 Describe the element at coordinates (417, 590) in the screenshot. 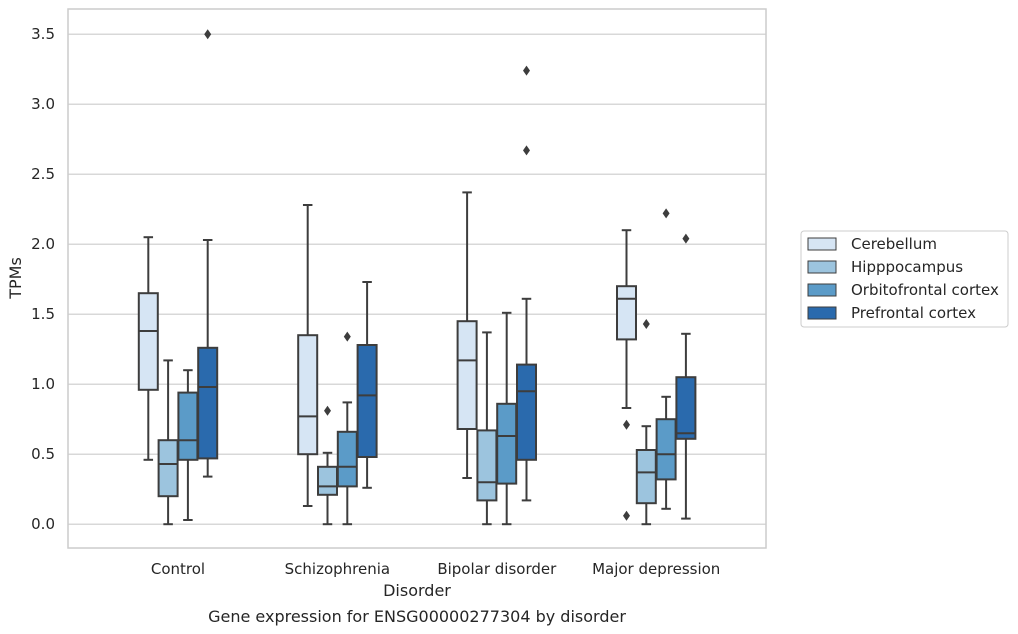

I see `x-axis-title: Disorder` at that location.